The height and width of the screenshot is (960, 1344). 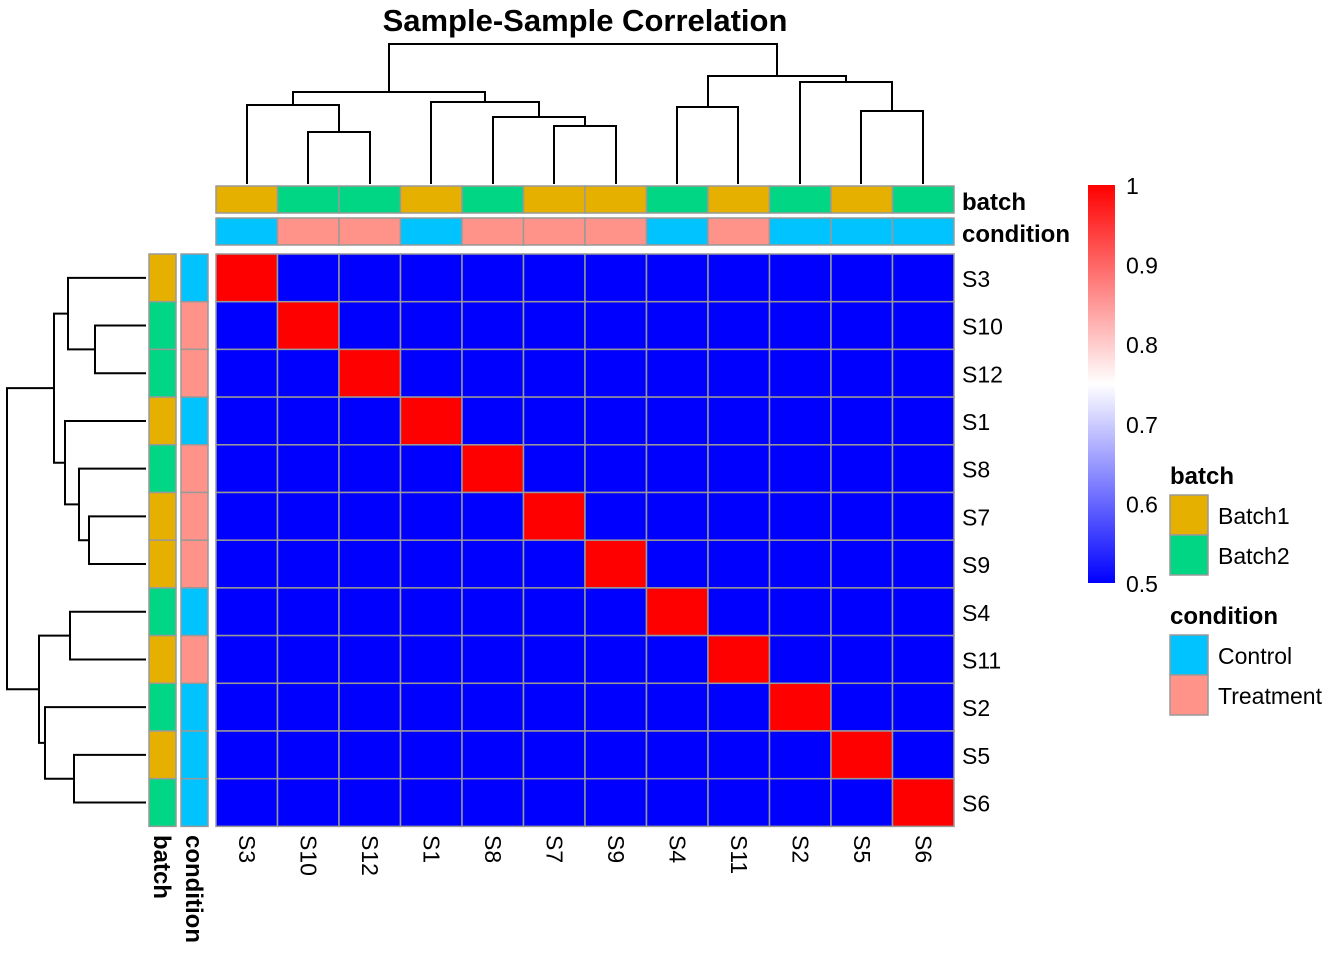 What do you see at coordinates (308, 855) in the screenshot?
I see `col-label: S10` at bounding box center [308, 855].